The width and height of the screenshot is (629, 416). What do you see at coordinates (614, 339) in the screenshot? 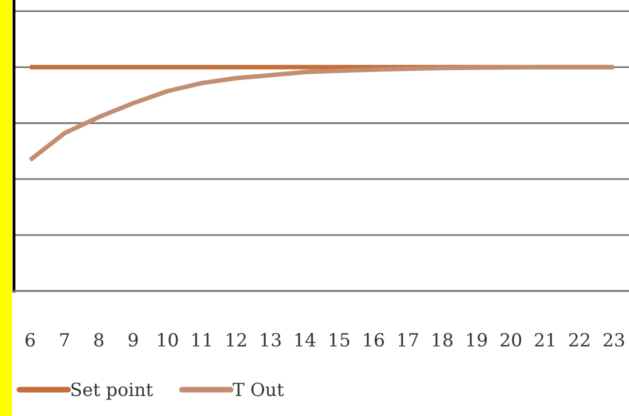
I see `x-tick-label: 23` at bounding box center [614, 339].